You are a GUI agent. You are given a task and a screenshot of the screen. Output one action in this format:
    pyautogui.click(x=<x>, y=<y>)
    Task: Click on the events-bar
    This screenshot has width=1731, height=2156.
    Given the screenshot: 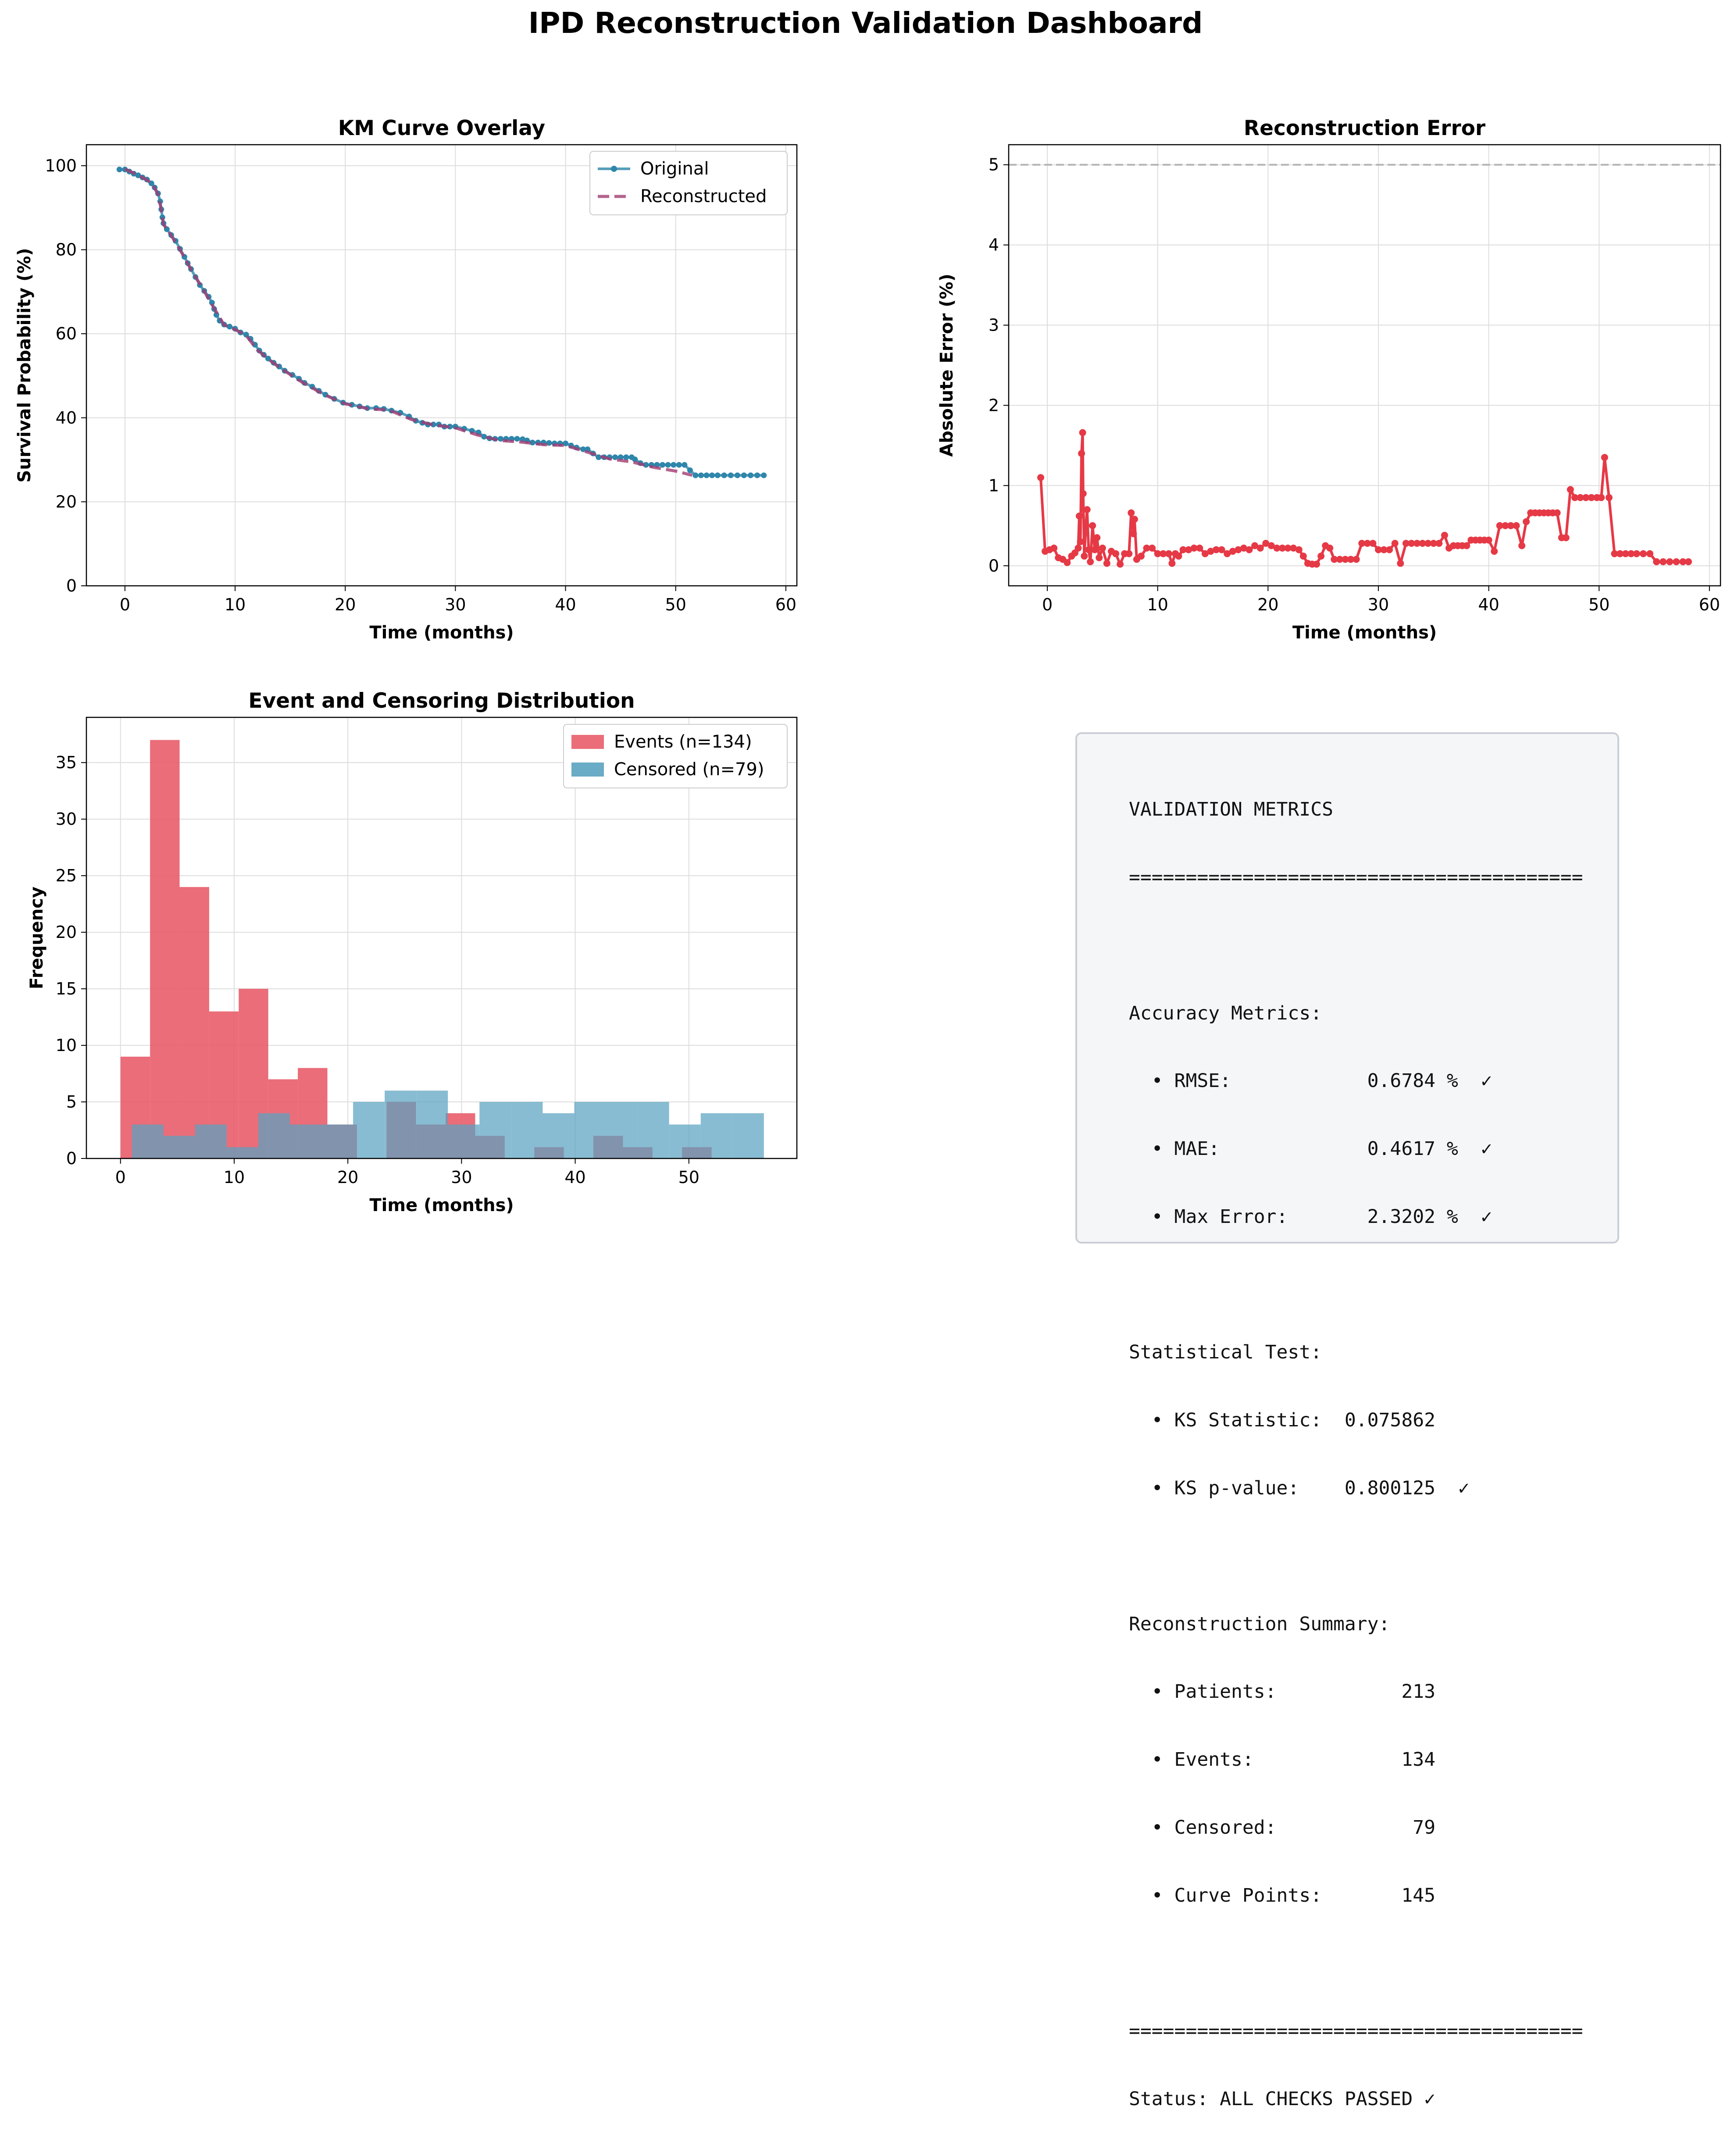 What is the action you would take?
    pyautogui.click(x=165, y=949)
    